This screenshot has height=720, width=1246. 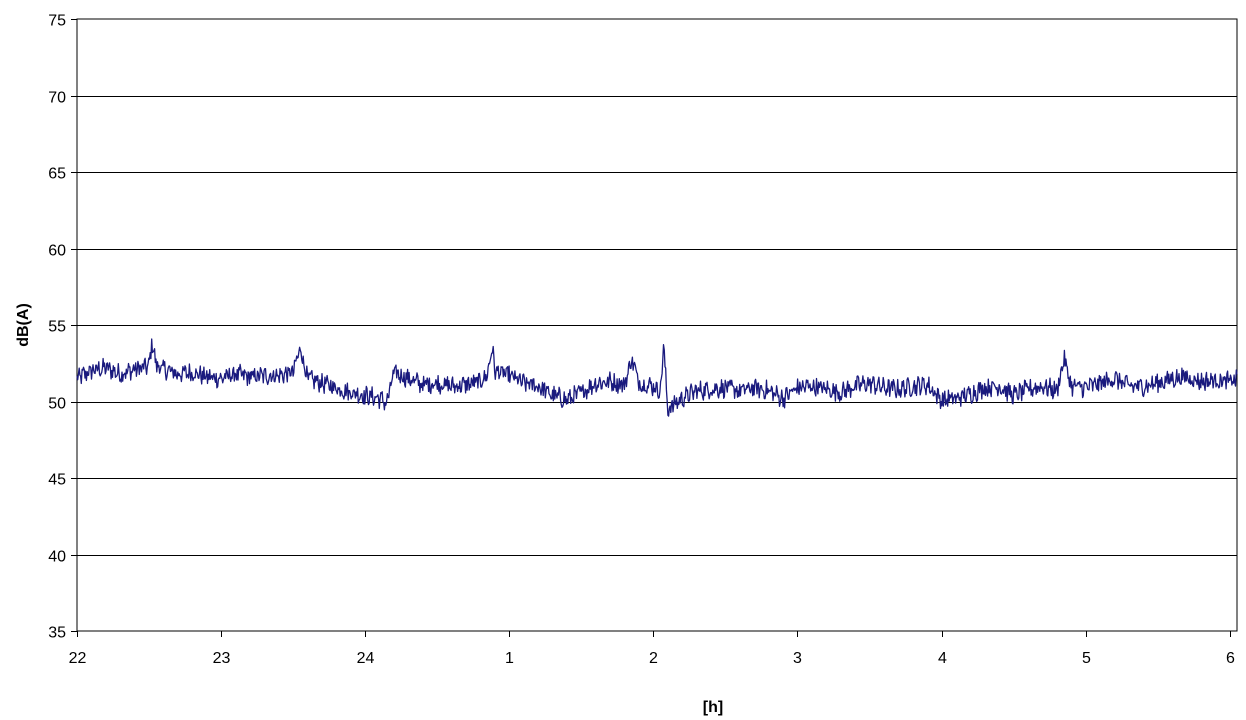 I want to click on y-tick-label: 35, so click(x=57, y=633).